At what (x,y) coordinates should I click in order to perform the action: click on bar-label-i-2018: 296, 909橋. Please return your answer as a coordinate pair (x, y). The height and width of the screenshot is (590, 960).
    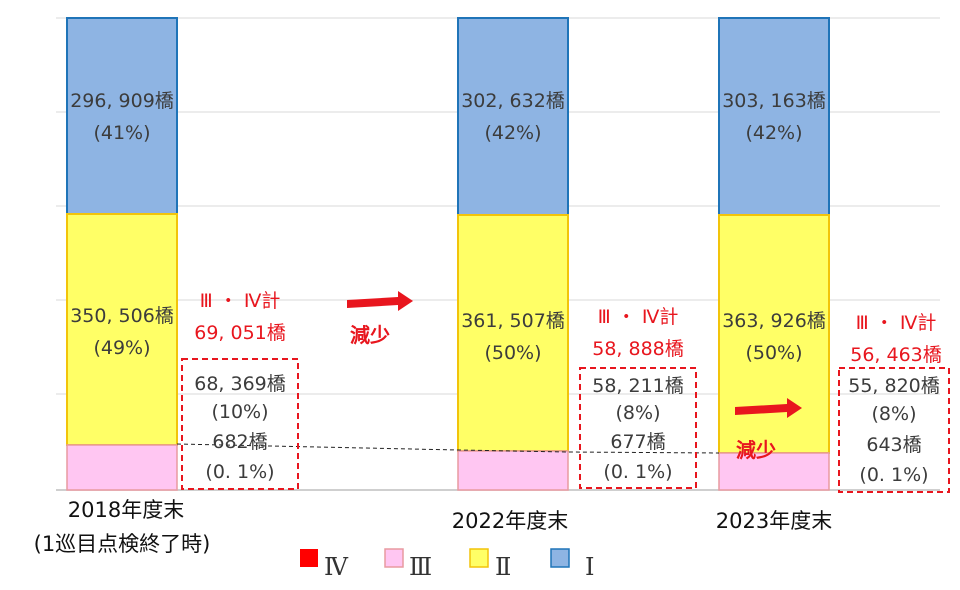
    Looking at the image, I should click on (122, 101).